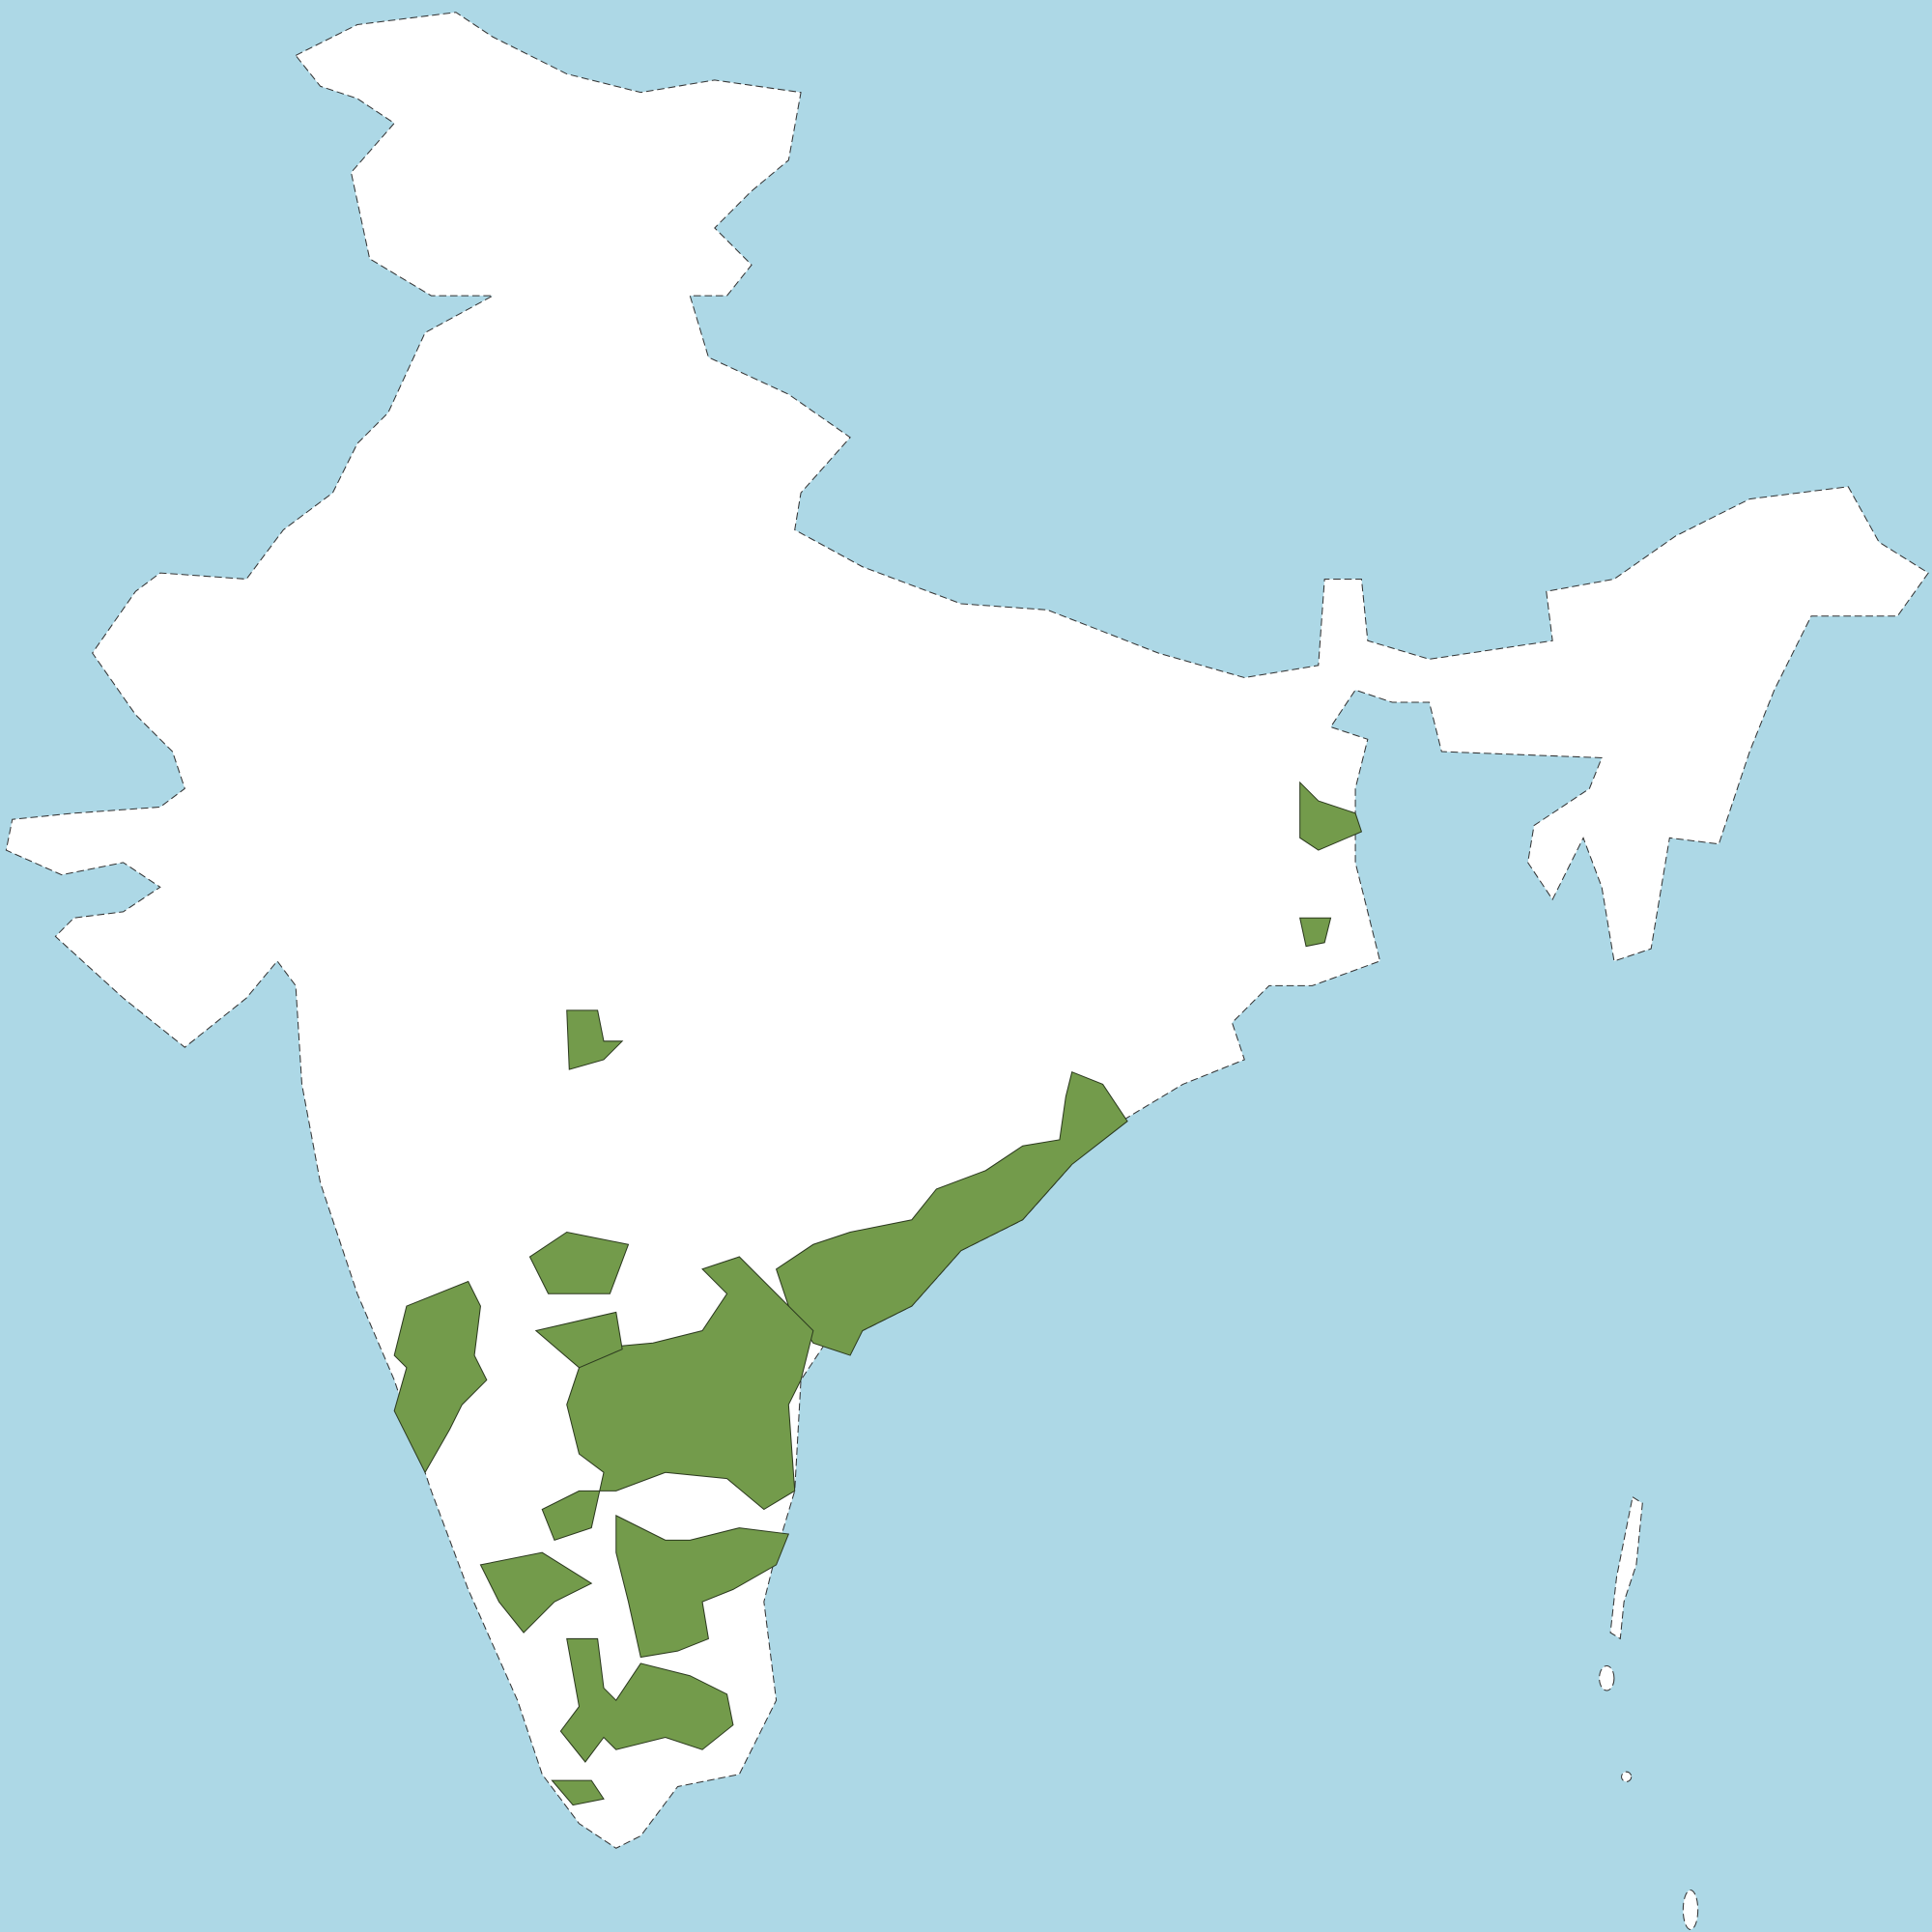  What do you see at coordinates (1626, 1567) in the screenshot?
I see `andaman-islands` at bounding box center [1626, 1567].